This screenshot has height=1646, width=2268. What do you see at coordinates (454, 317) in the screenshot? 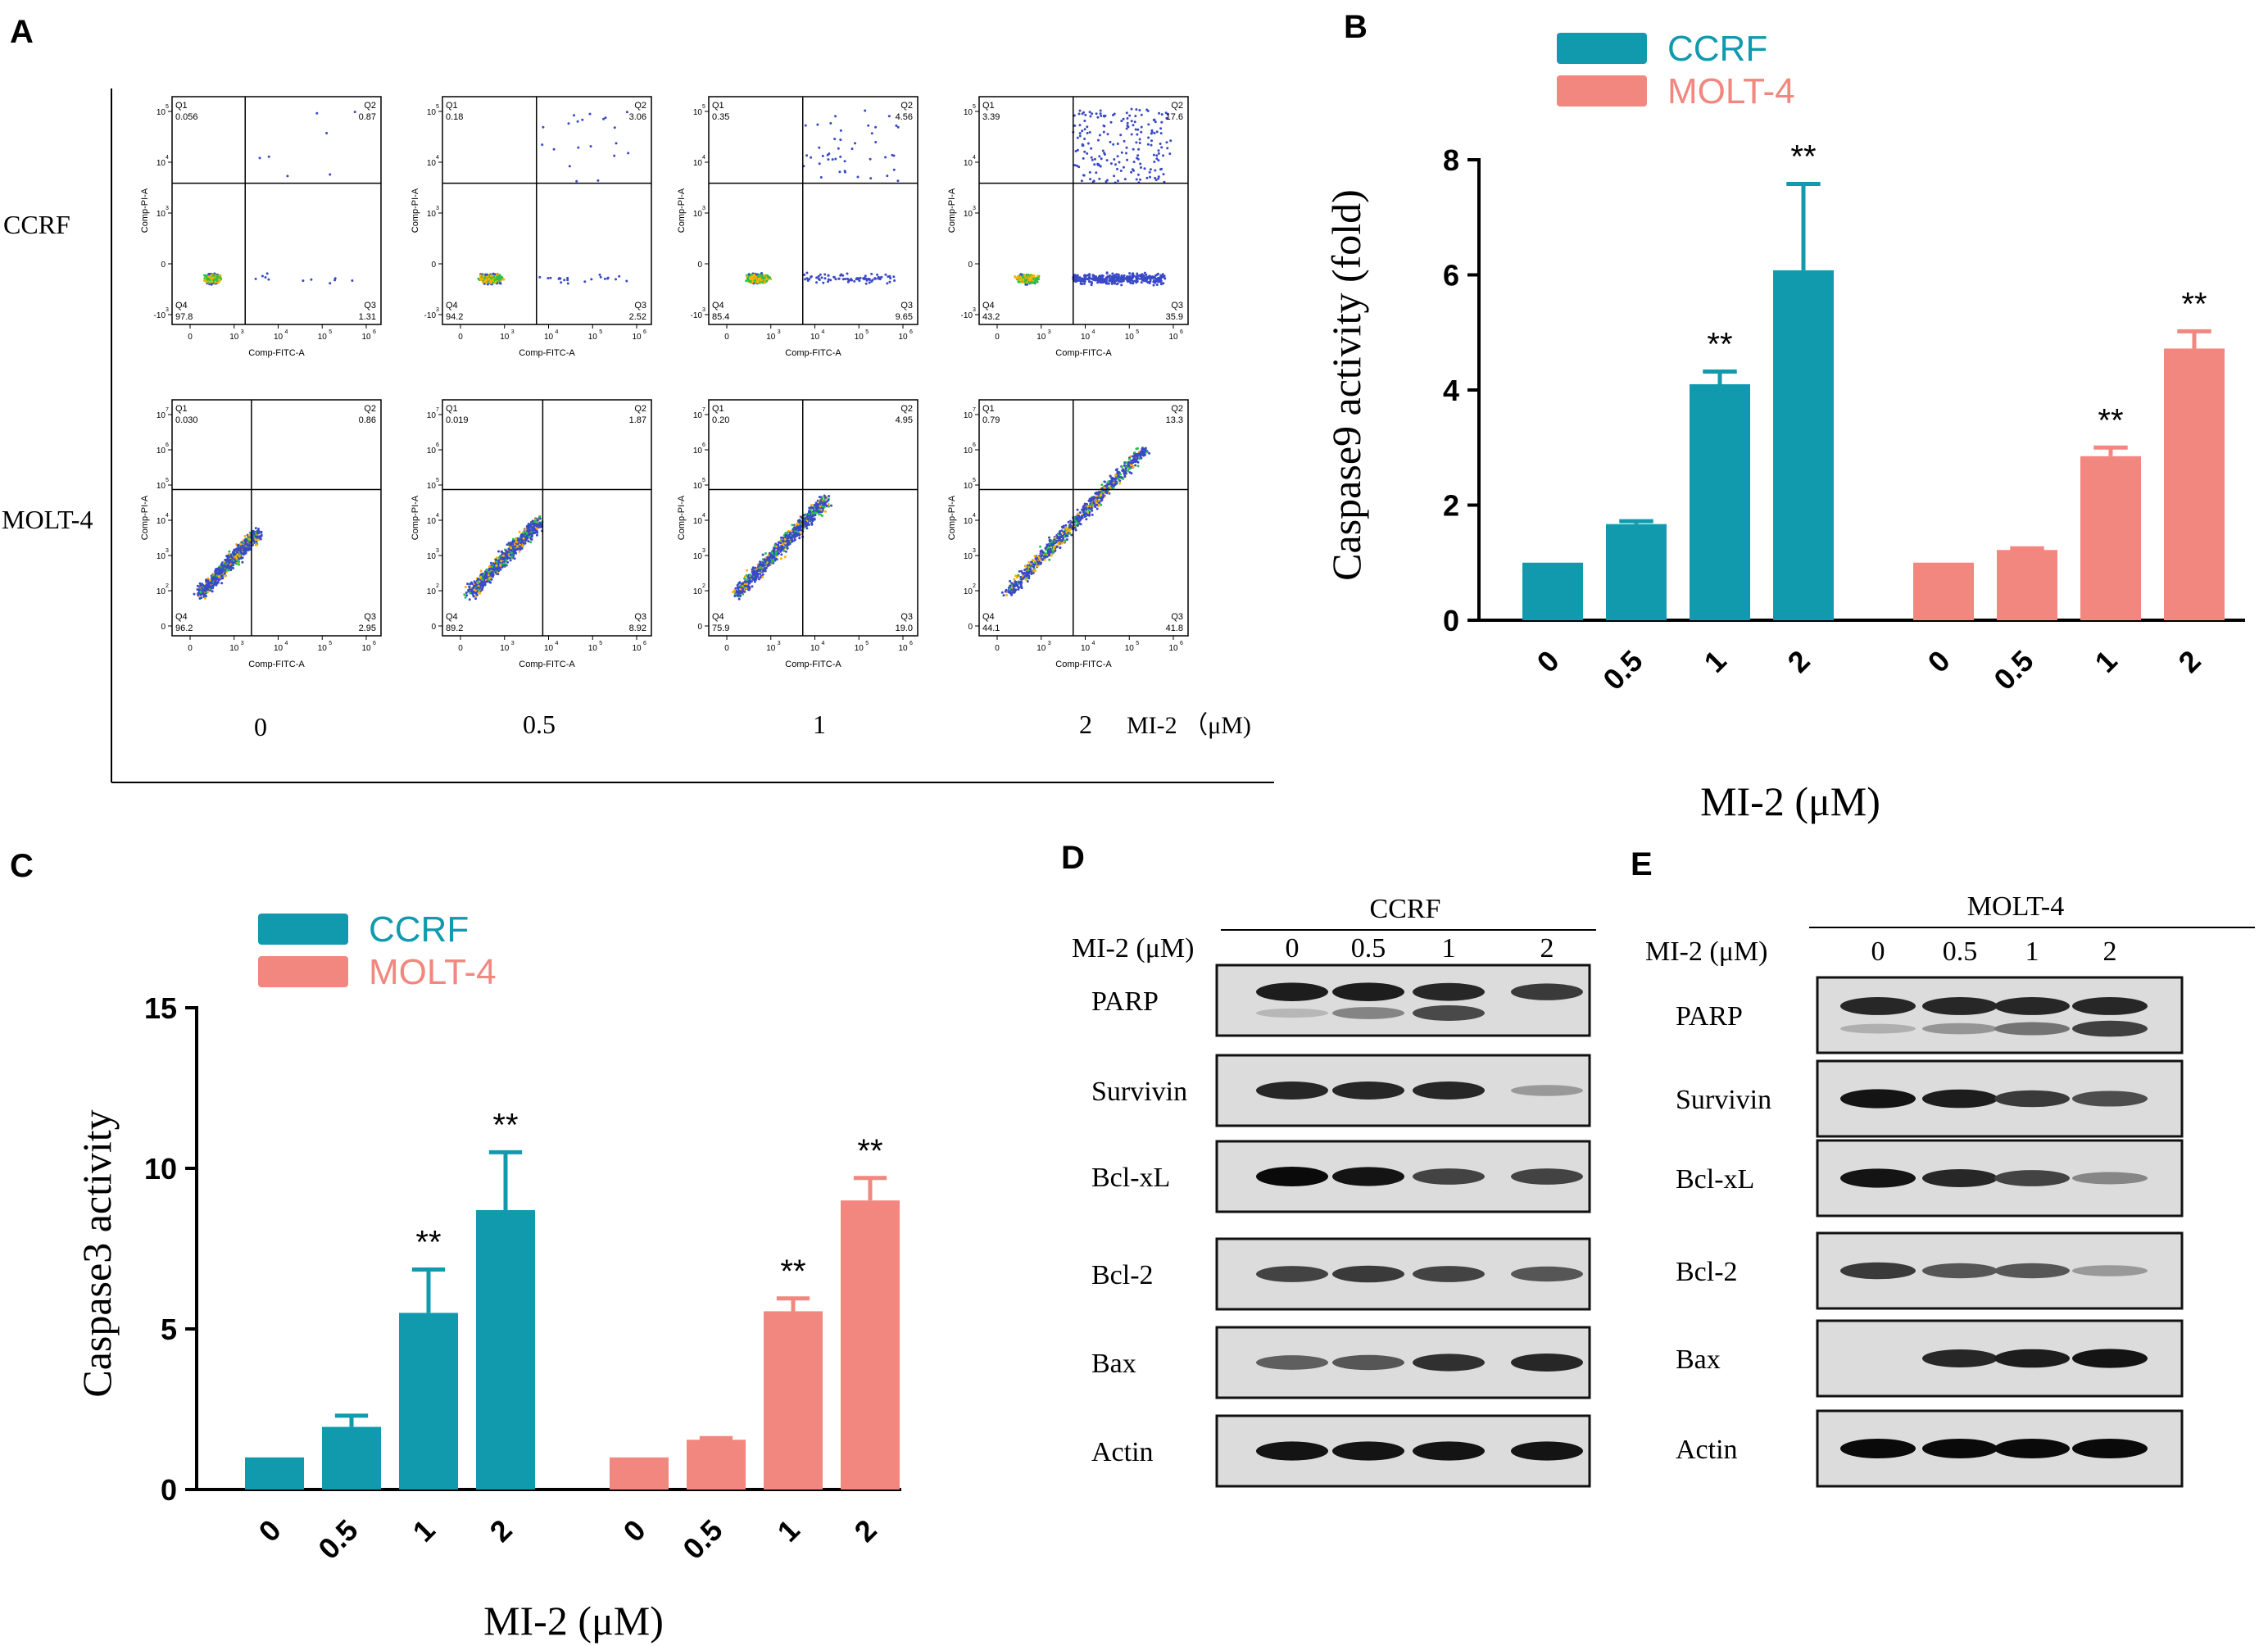
I see `quadrant-text: 94.2` at bounding box center [454, 317].